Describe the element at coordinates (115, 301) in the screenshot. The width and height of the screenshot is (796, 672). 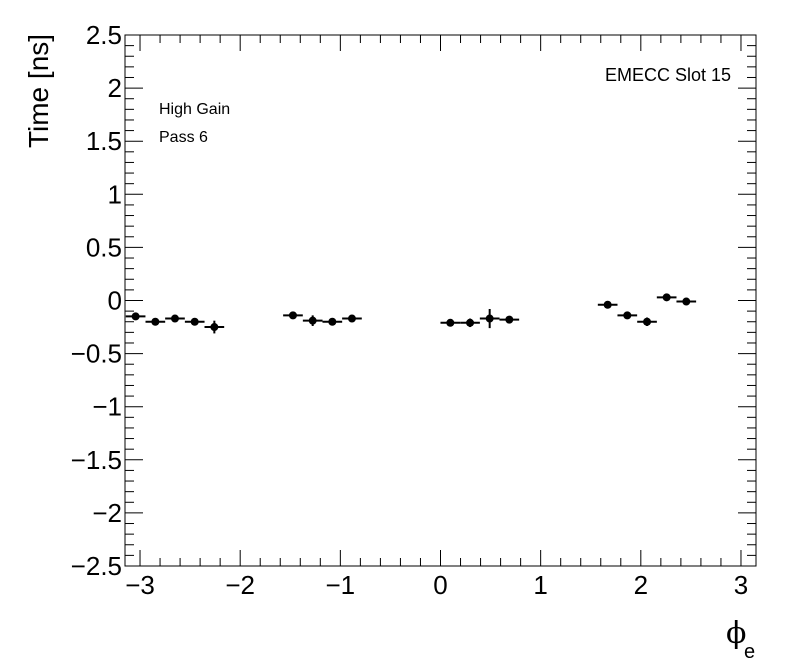
I see `y-tick-label: 0` at that location.